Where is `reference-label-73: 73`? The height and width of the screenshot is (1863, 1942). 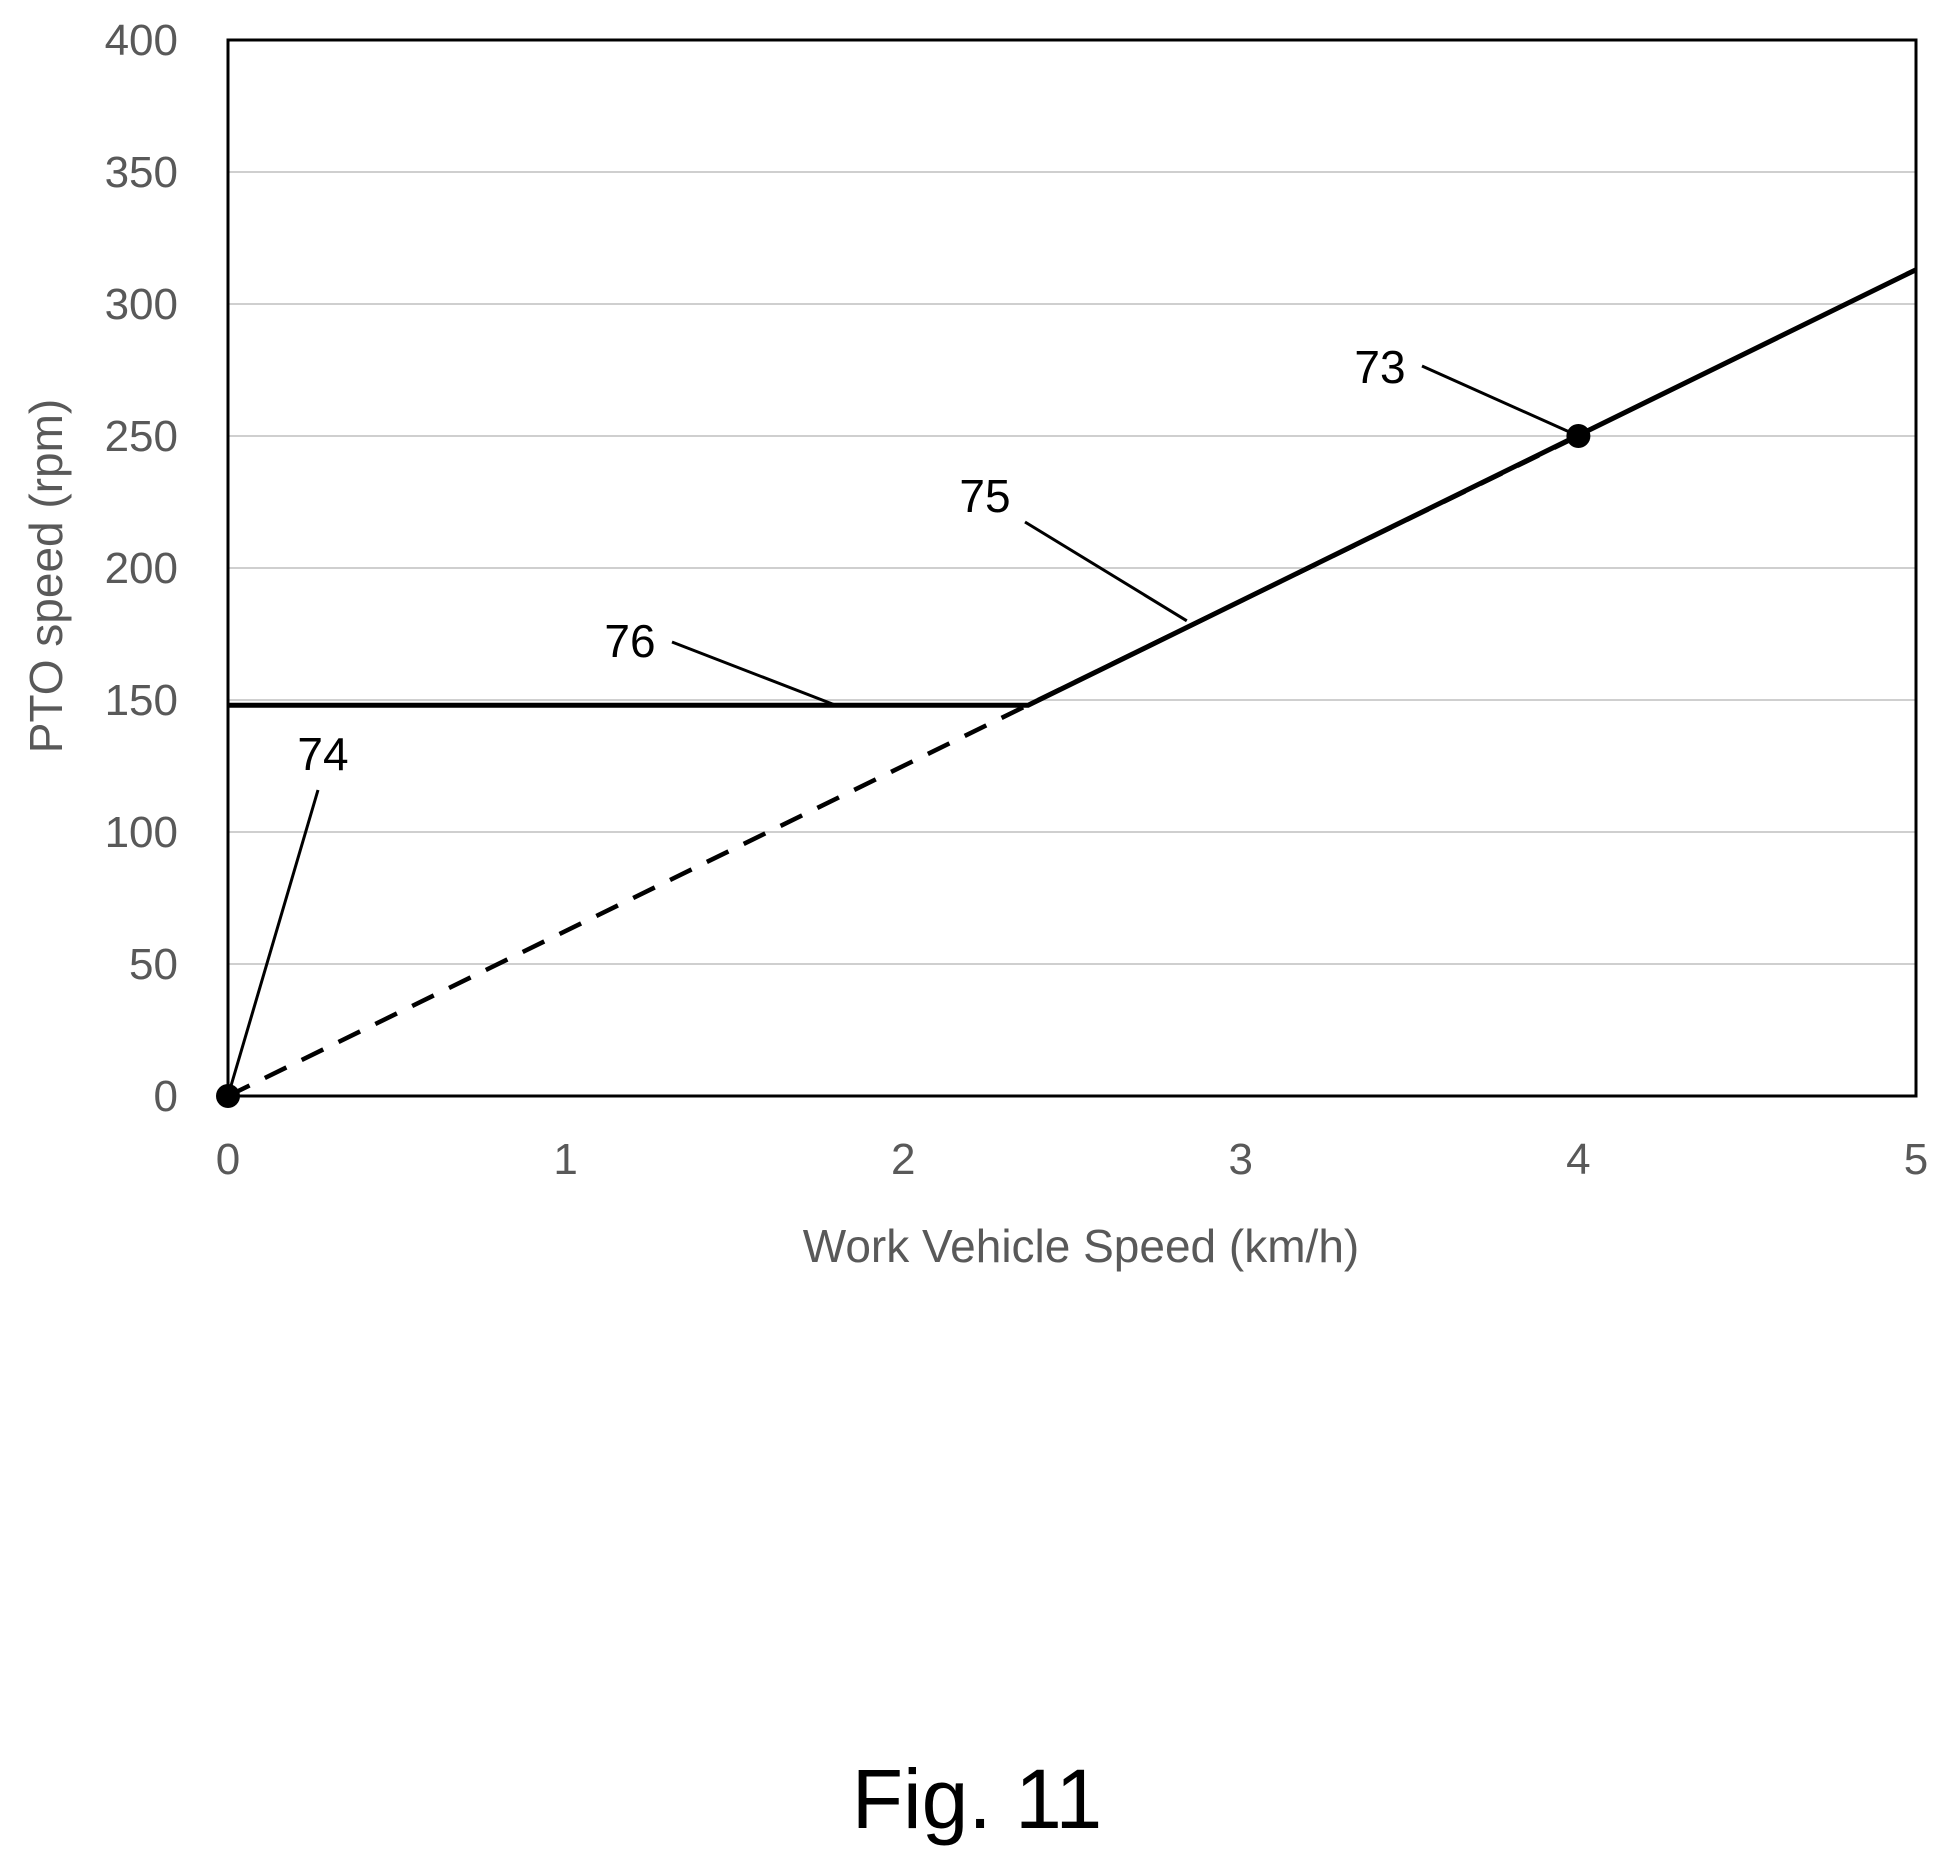 reference-label-73: 73 is located at coordinates (1379, 367).